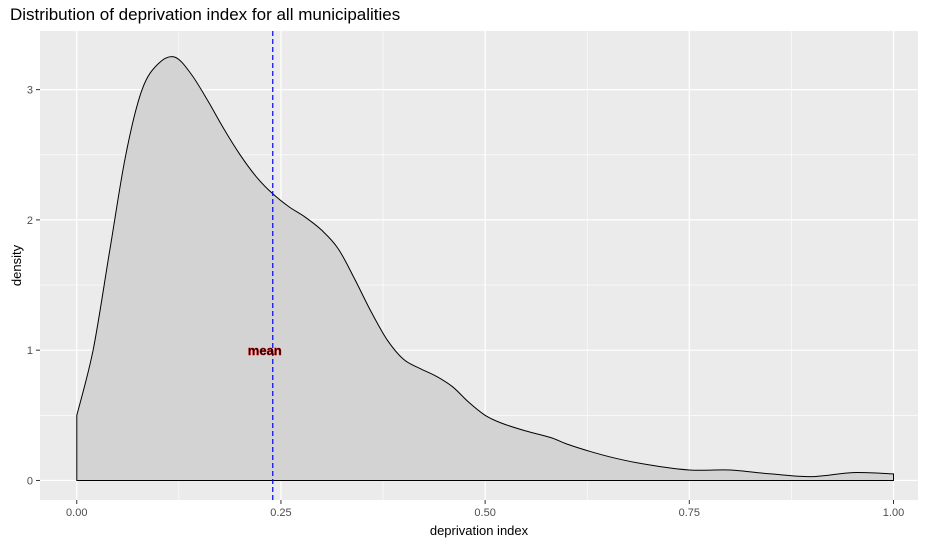 This screenshot has height=545, width=927. Describe the element at coordinates (30, 91) in the screenshot. I see `y-tick-label: 3` at that location.